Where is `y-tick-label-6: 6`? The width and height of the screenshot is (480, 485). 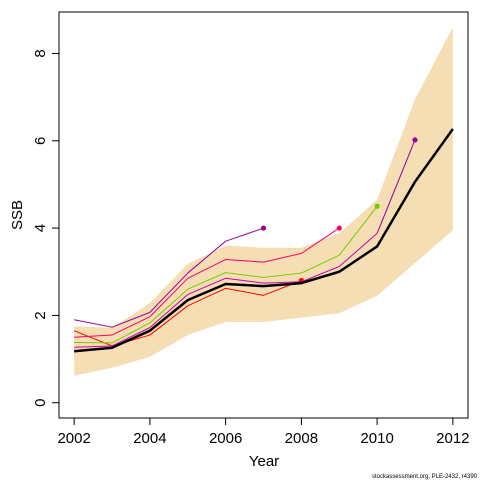 y-tick-label-6: 6 is located at coordinates (40, 141).